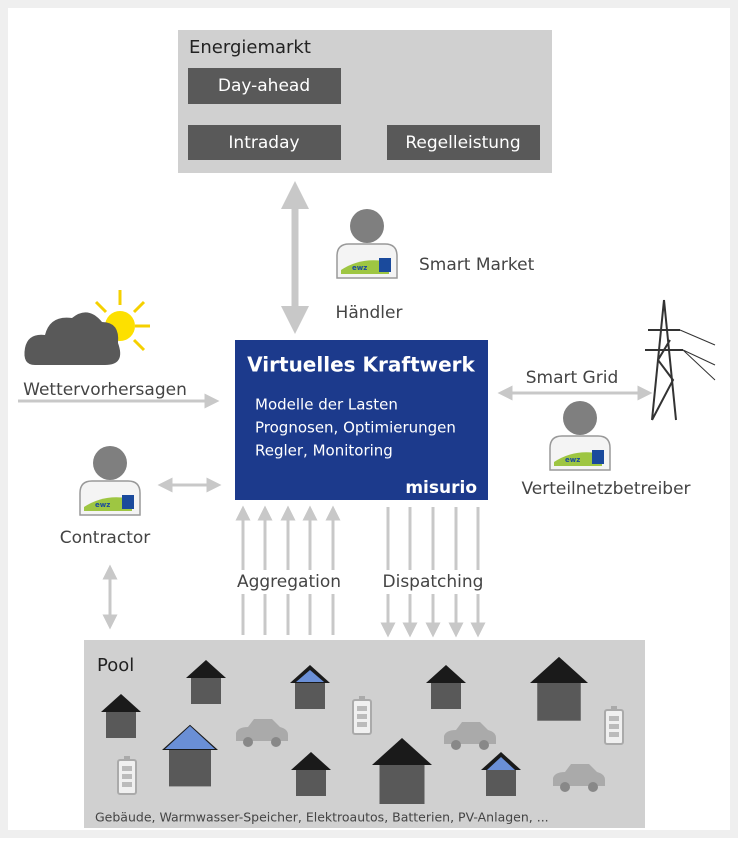 Image resolution: width=738 pixels, height=842 pixels. What do you see at coordinates (572, 378) in the screenshot?
I see `label: Smart Grid` at bounding box center [572, 378].